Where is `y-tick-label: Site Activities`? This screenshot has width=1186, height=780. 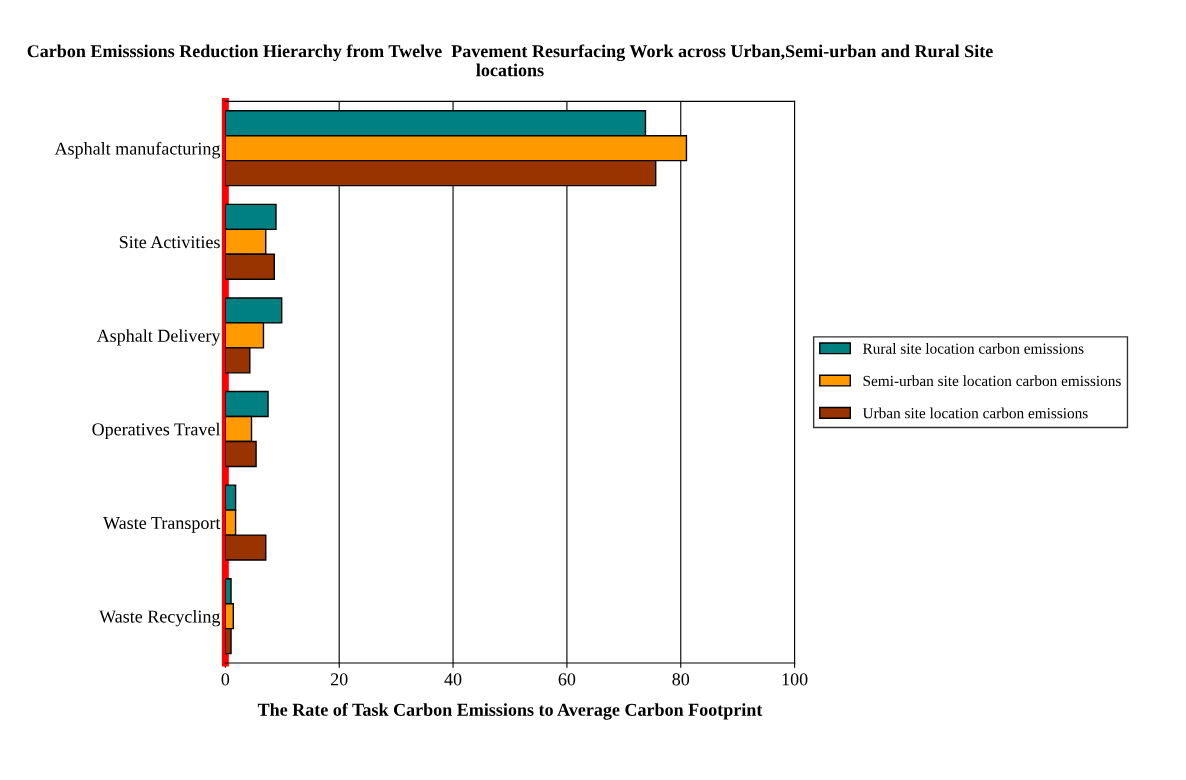
y-tick-label: Site Activities is located at coordinates (169, 242).